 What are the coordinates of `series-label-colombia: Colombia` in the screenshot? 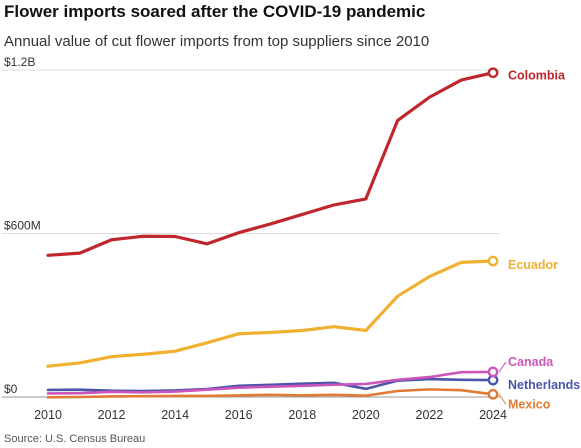 It's located at (537, 76).